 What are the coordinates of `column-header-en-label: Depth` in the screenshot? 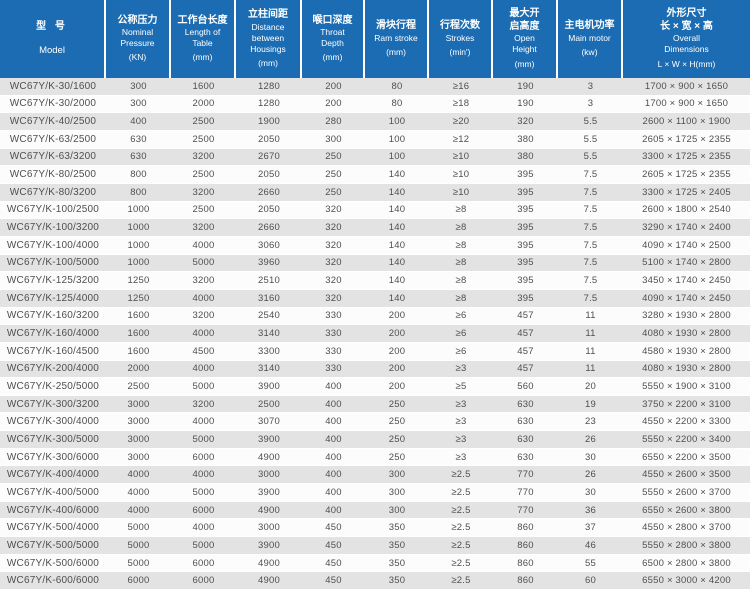 It's located at (332, 43).